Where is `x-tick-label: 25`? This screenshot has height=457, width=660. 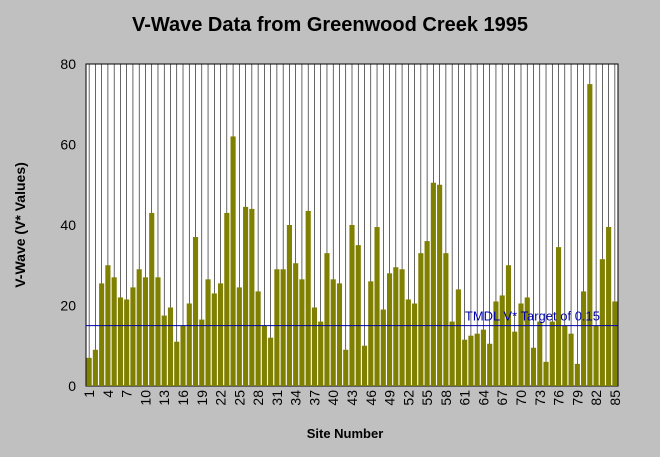
x-tick-label: 25 is located at coordinates (239, 398).